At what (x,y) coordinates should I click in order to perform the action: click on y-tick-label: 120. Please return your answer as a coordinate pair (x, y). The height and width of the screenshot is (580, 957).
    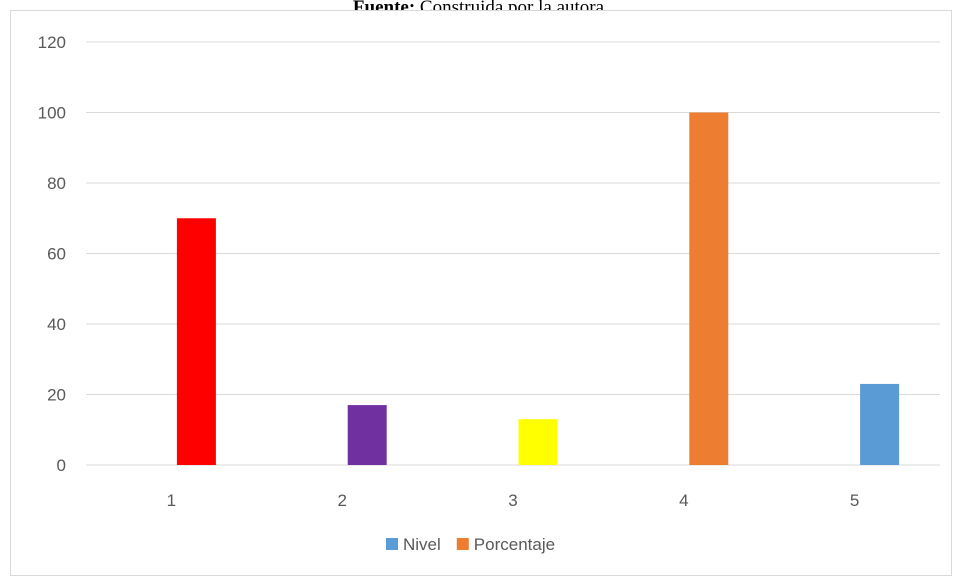
    Looking at the image, I should click on (52, 42).